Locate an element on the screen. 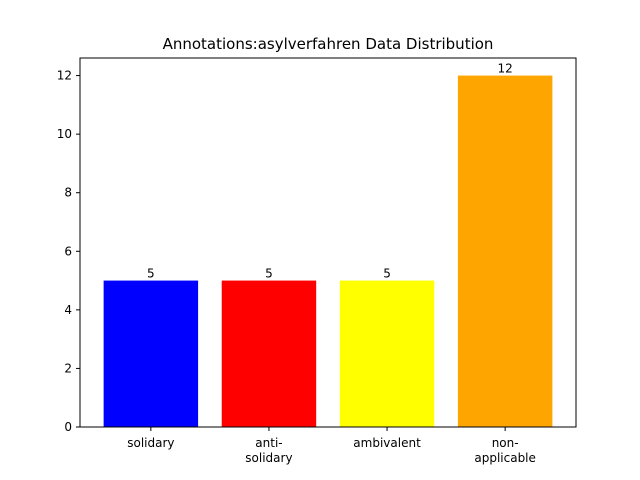 This screenshot has width=640, height=480. y-tick-label-5: 10 is located at coordinates (64, 134).